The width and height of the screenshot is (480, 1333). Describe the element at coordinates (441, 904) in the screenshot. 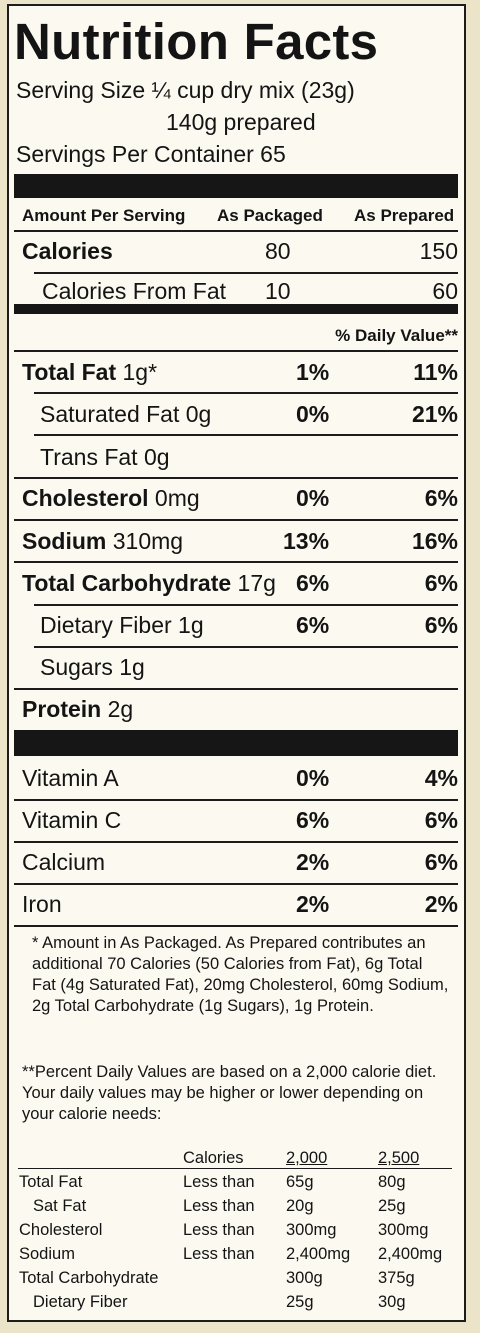

I see `iron-prepared-dv: 2%` at that location.